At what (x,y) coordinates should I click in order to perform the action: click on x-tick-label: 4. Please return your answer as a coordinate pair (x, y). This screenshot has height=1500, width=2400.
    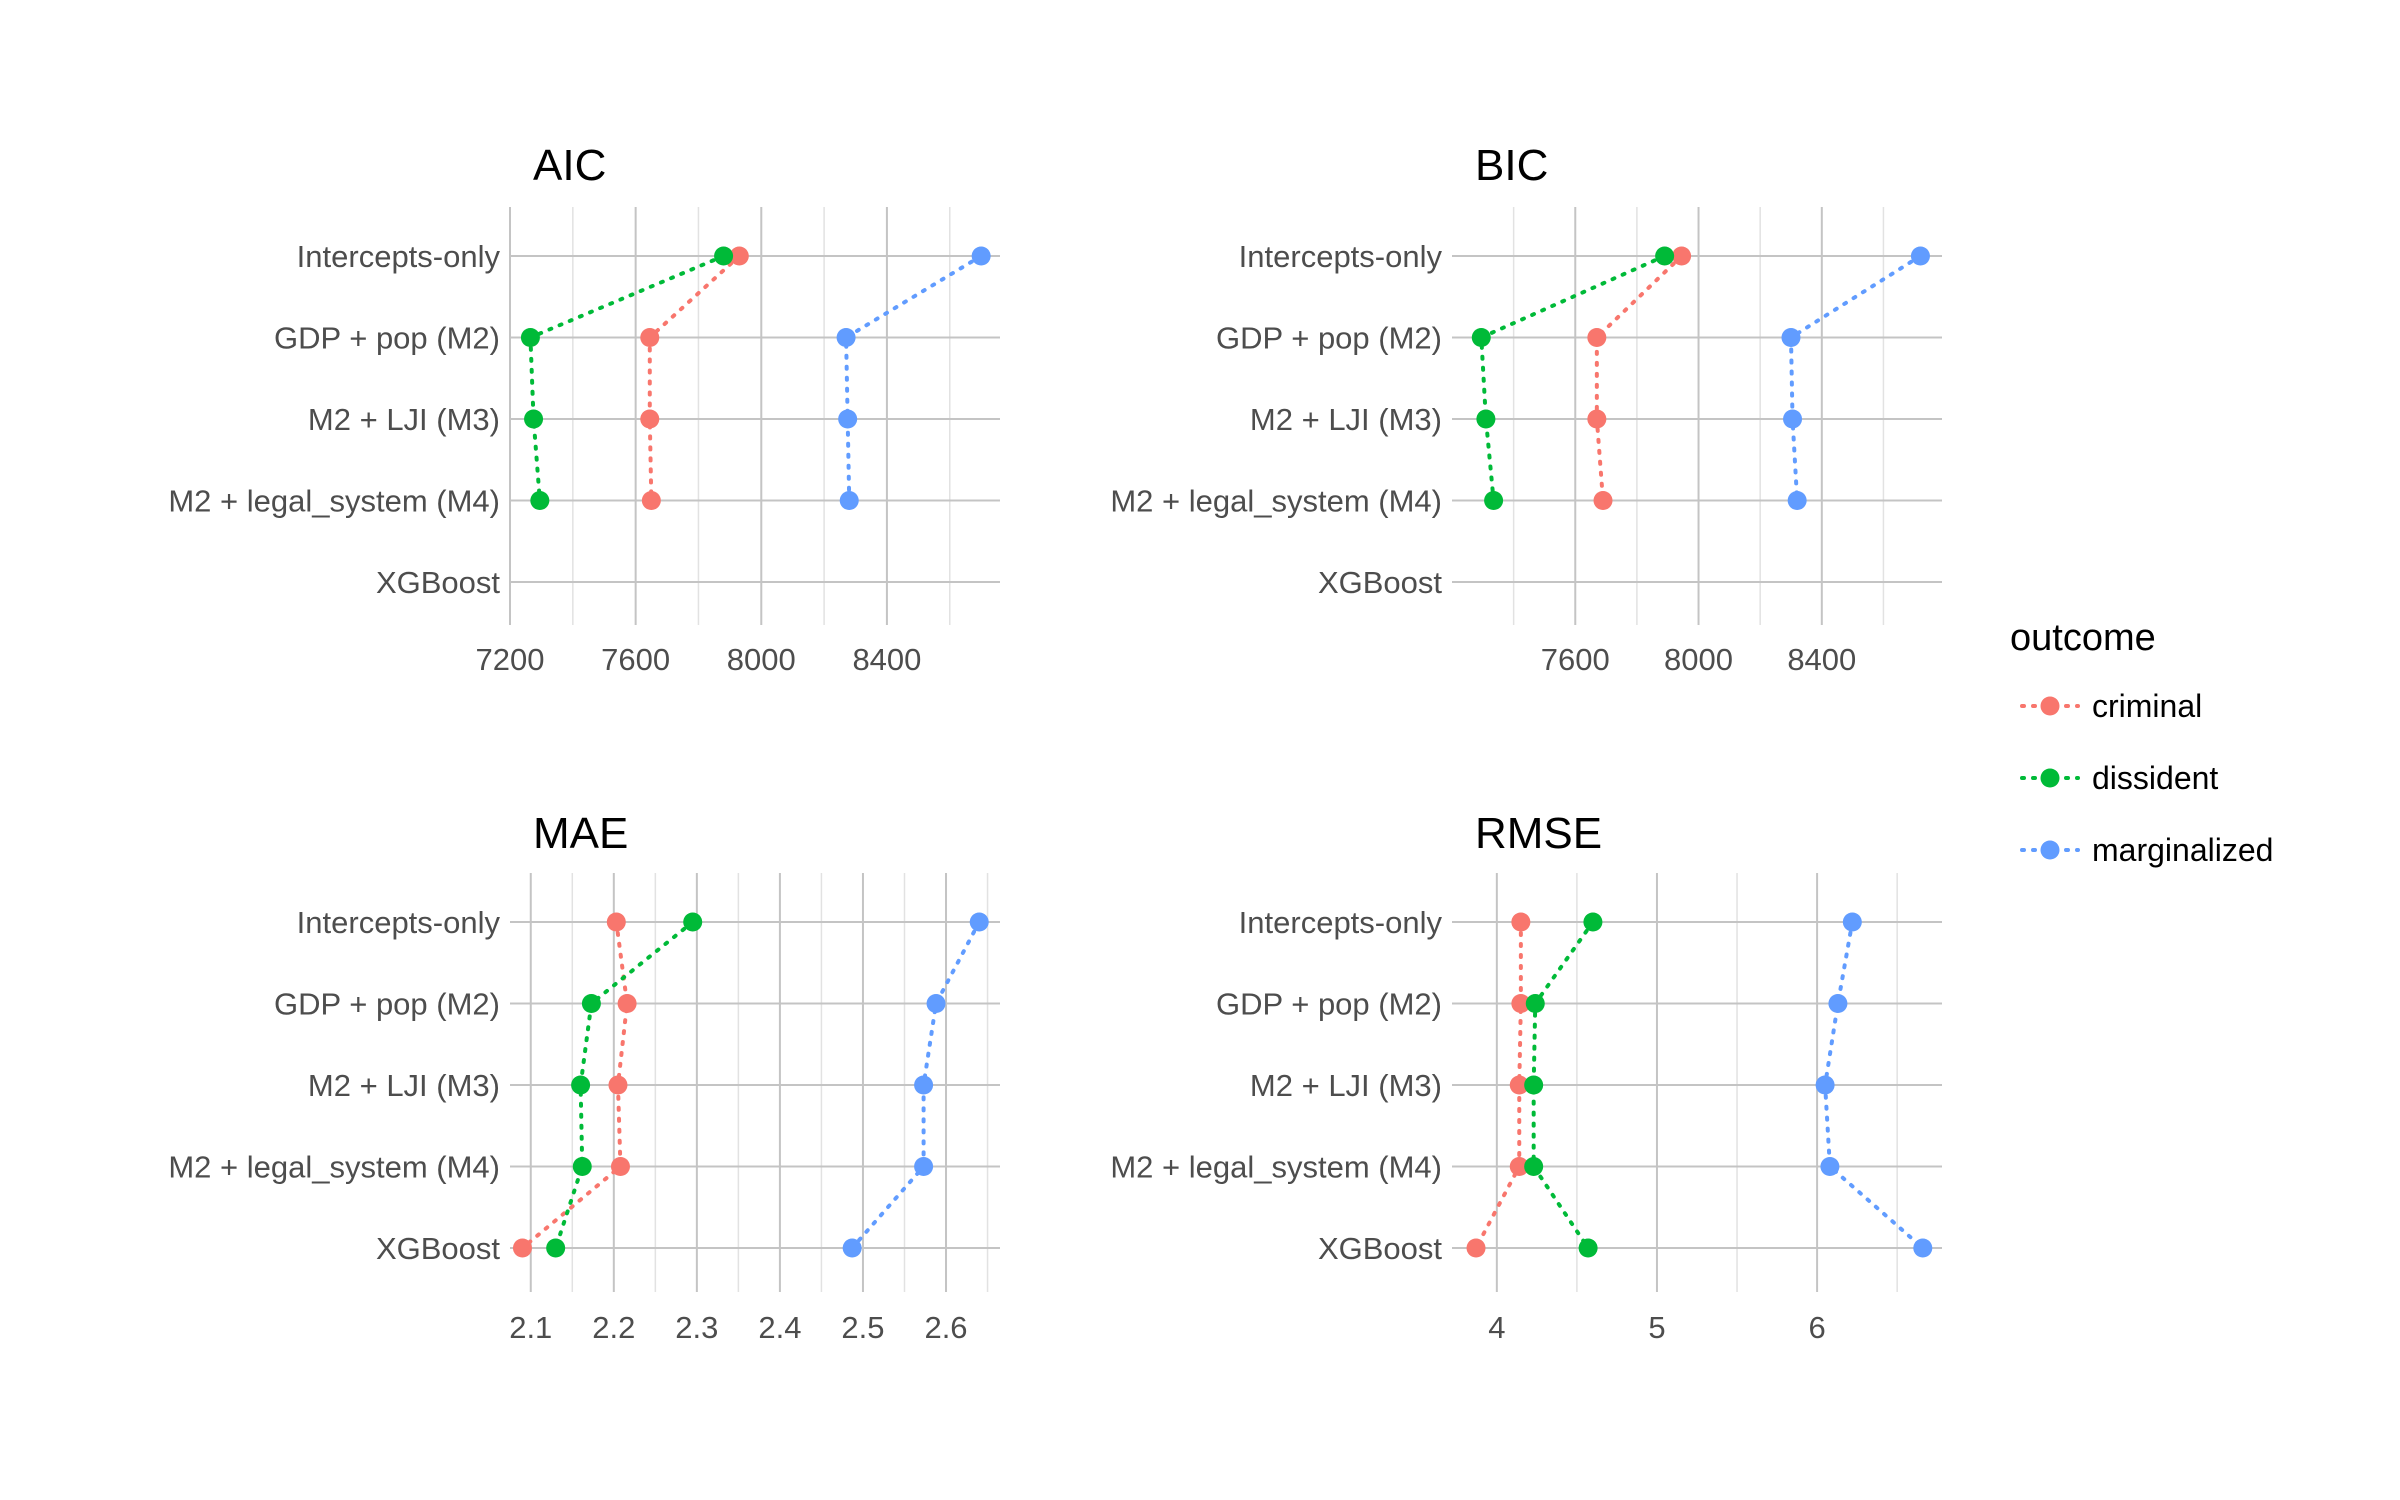
    Looking at the image, I should click on (1496, 1327).